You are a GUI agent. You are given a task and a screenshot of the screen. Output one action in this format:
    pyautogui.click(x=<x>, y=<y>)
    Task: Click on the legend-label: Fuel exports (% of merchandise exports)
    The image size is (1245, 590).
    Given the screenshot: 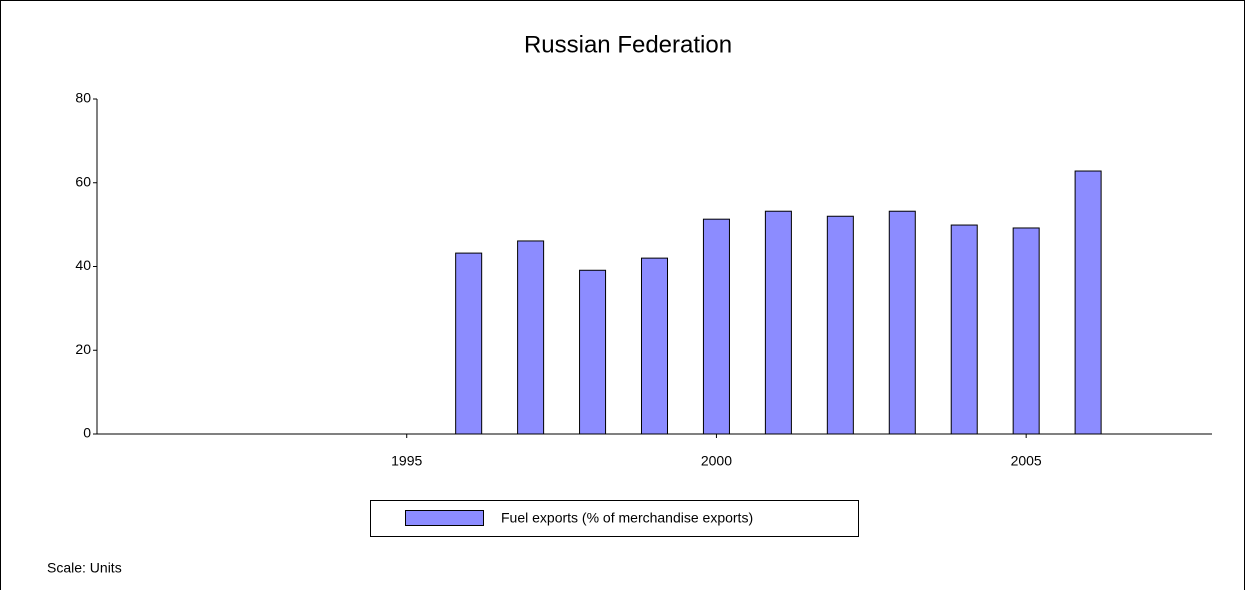 What is the action you would take?
    pyautogui.click(x=627, y=518)
    